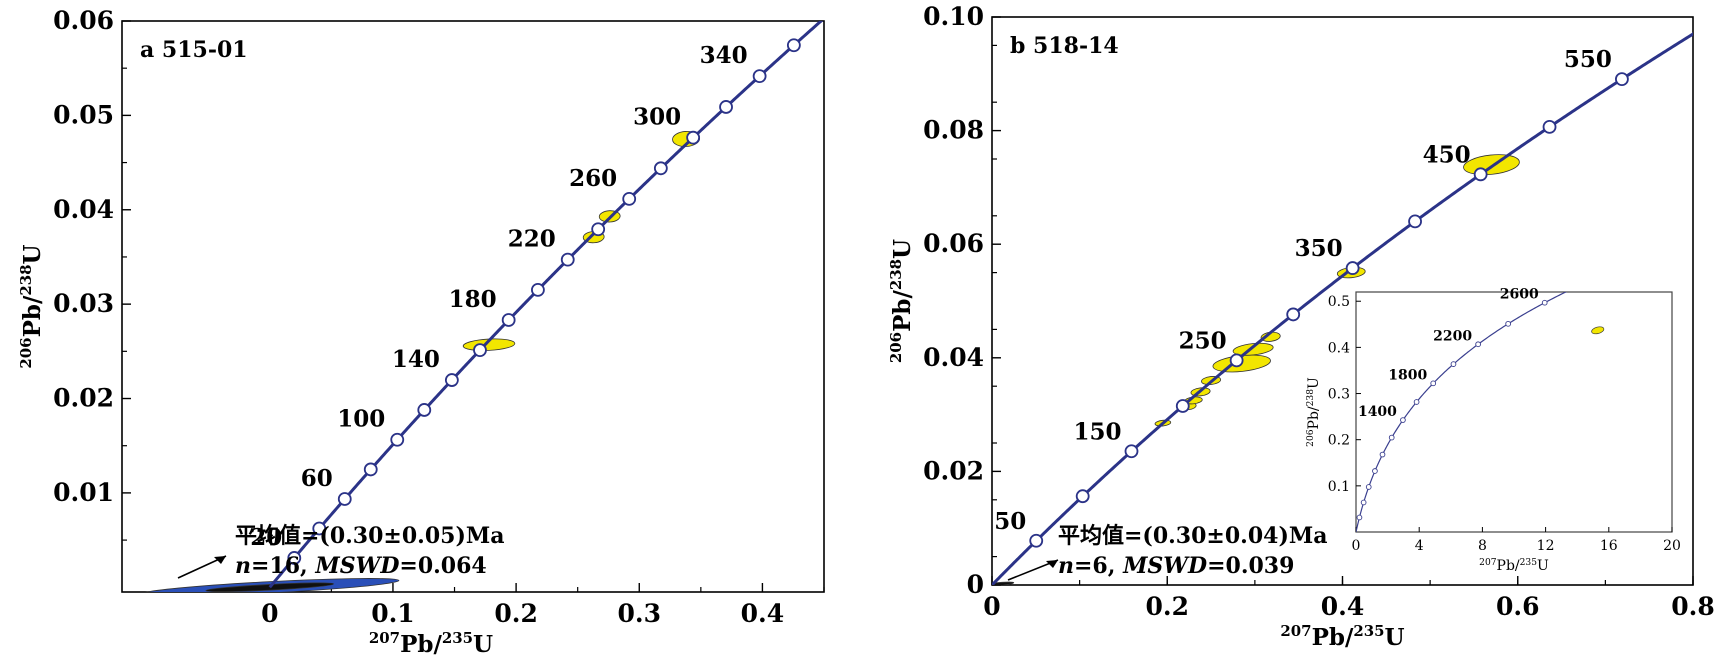  What do you see at coordinates (1314, 412) in the screenshot?
I see `inset-y-axis-title: 206Pb/238U` at bounding box center [1314, 412].